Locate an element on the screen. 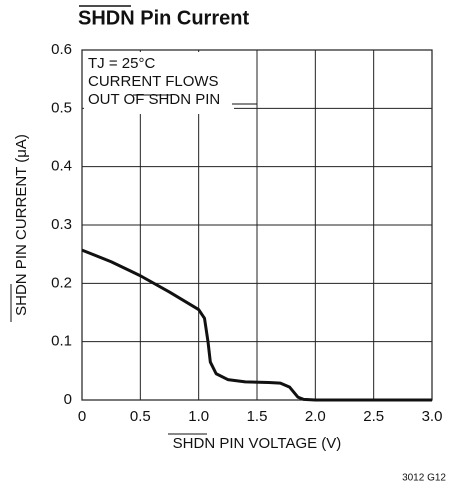  x-tick-label: 0 is located at coordinates (82, 416).